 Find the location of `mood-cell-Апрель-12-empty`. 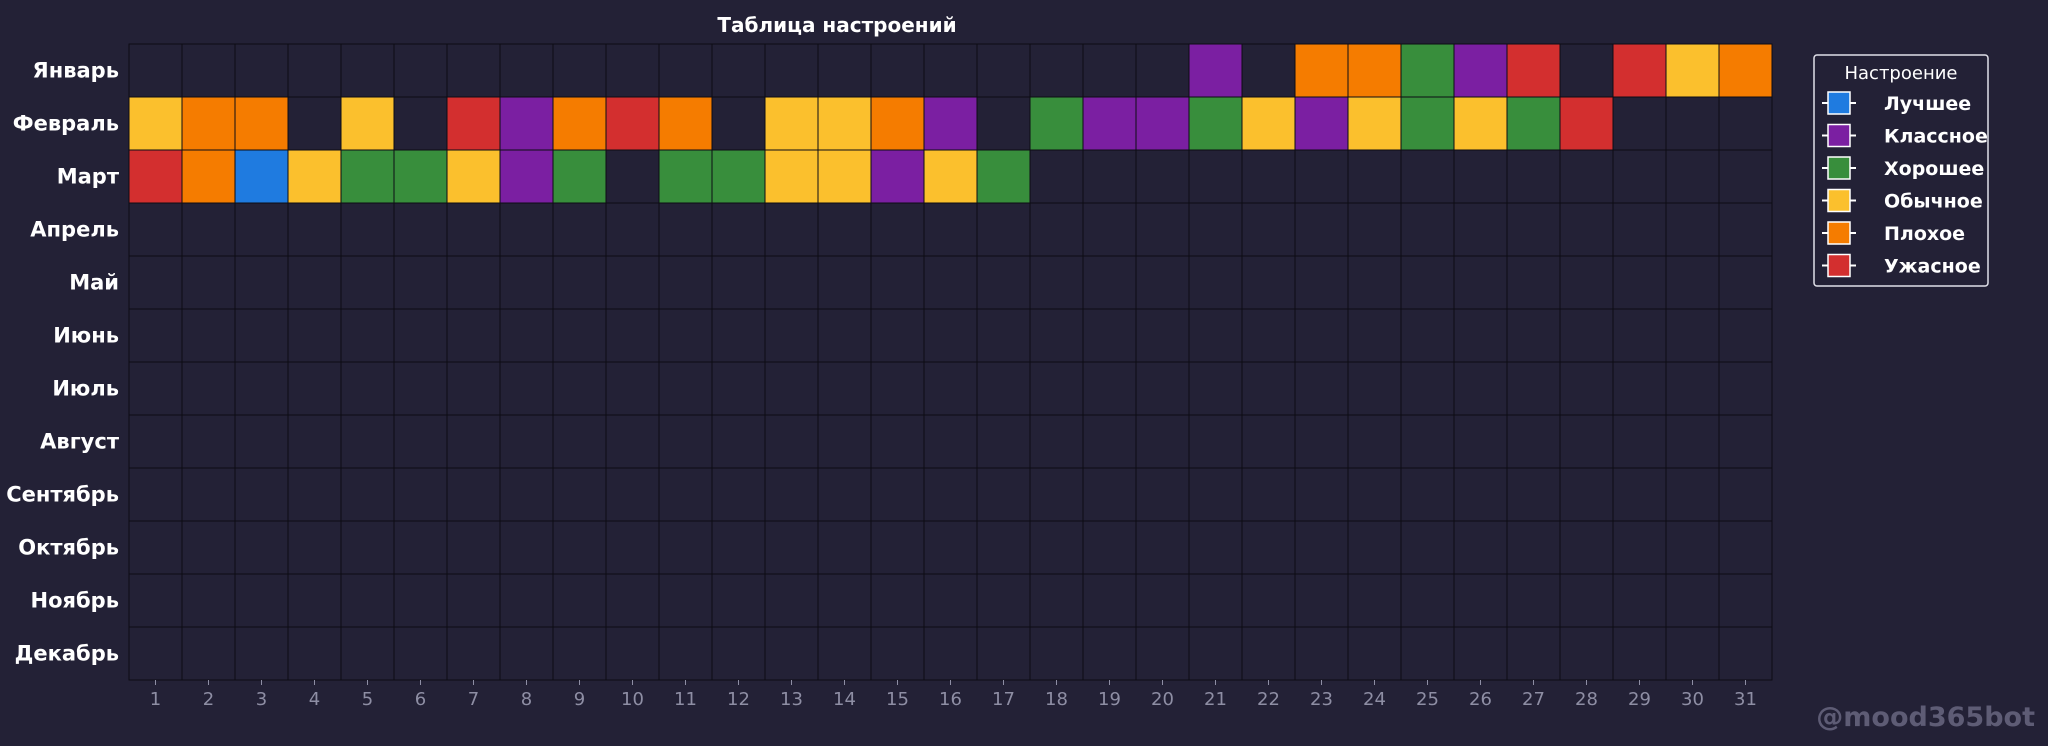

mood-cell-Апрель-12-empty is located at coordinates (738, 229).